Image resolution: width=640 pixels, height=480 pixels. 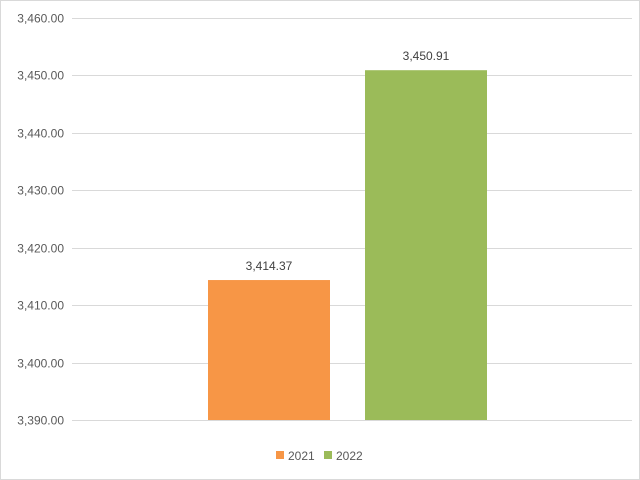 What do you see at coordinates (349, 456) in the screenshot?
I see `legend-label-2022: 2022` at bounding box center [349, 456].